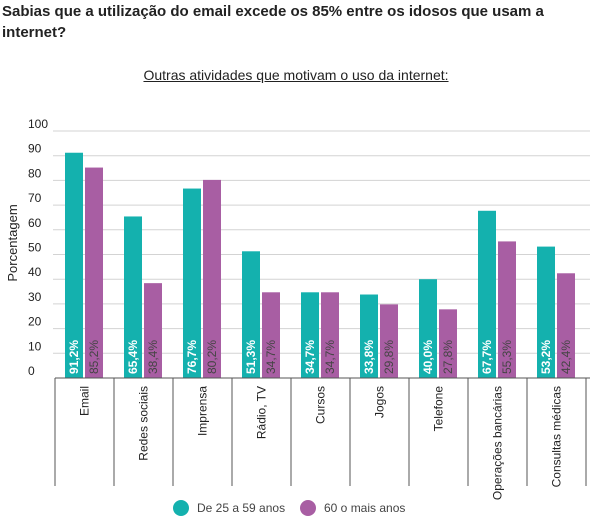  What do you see at coordinates (38, 124) in the screenshot?
I see `y-tick-label: 100` at bounding box center [38, 124].